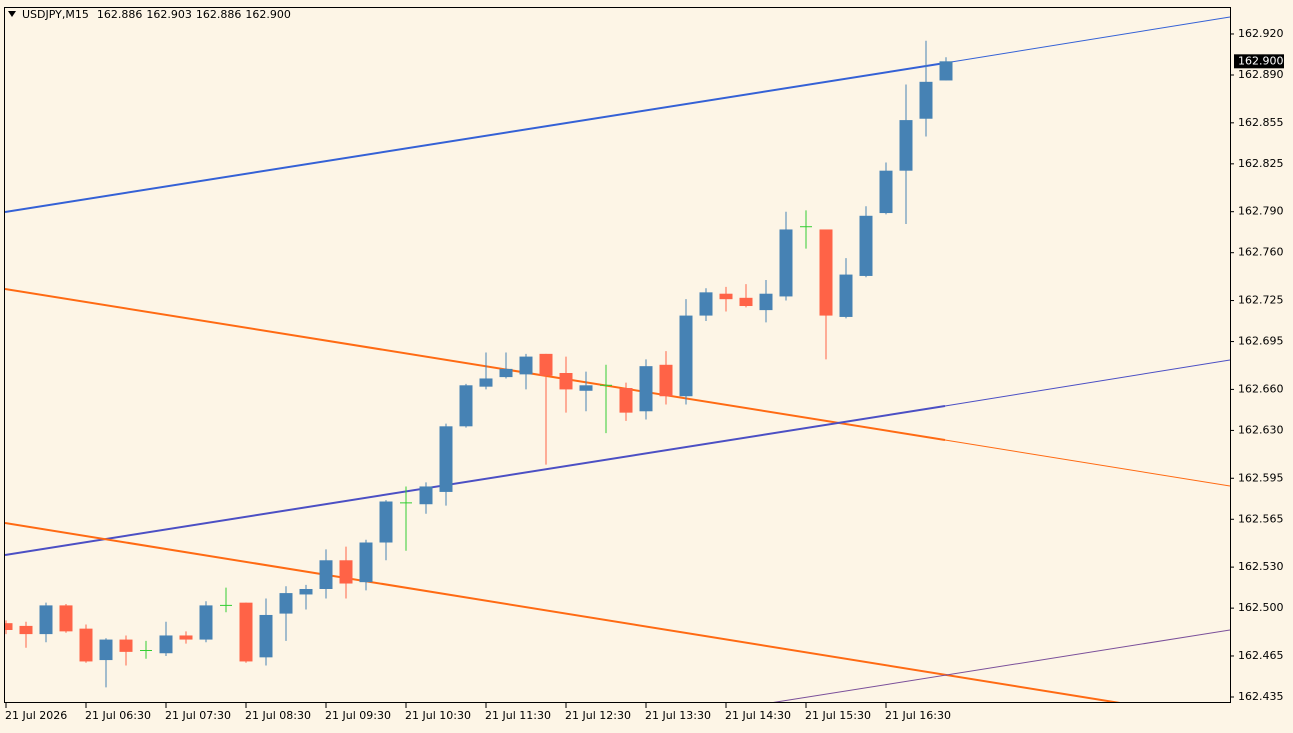 The image size is (1293, 733). I want to click on y-tick-label: 162.855, so click(1261, 122).